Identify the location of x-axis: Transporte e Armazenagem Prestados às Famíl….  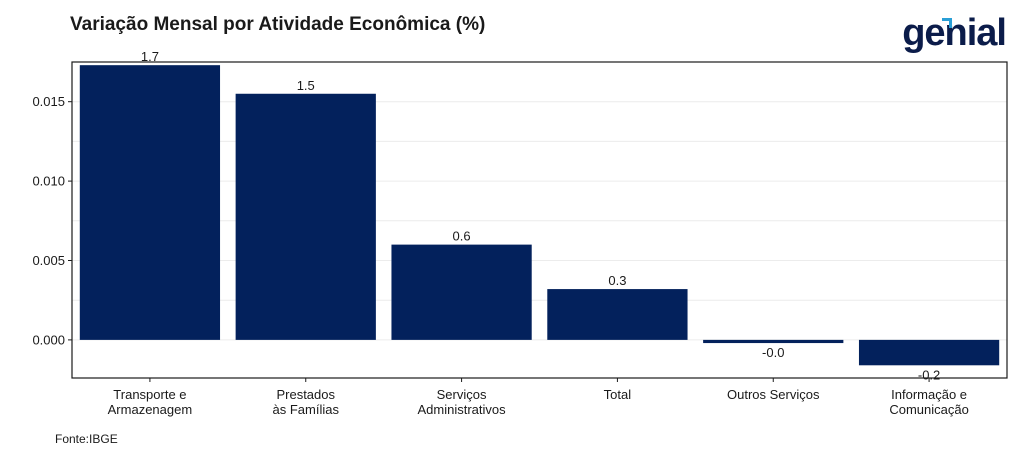
(538, 397).